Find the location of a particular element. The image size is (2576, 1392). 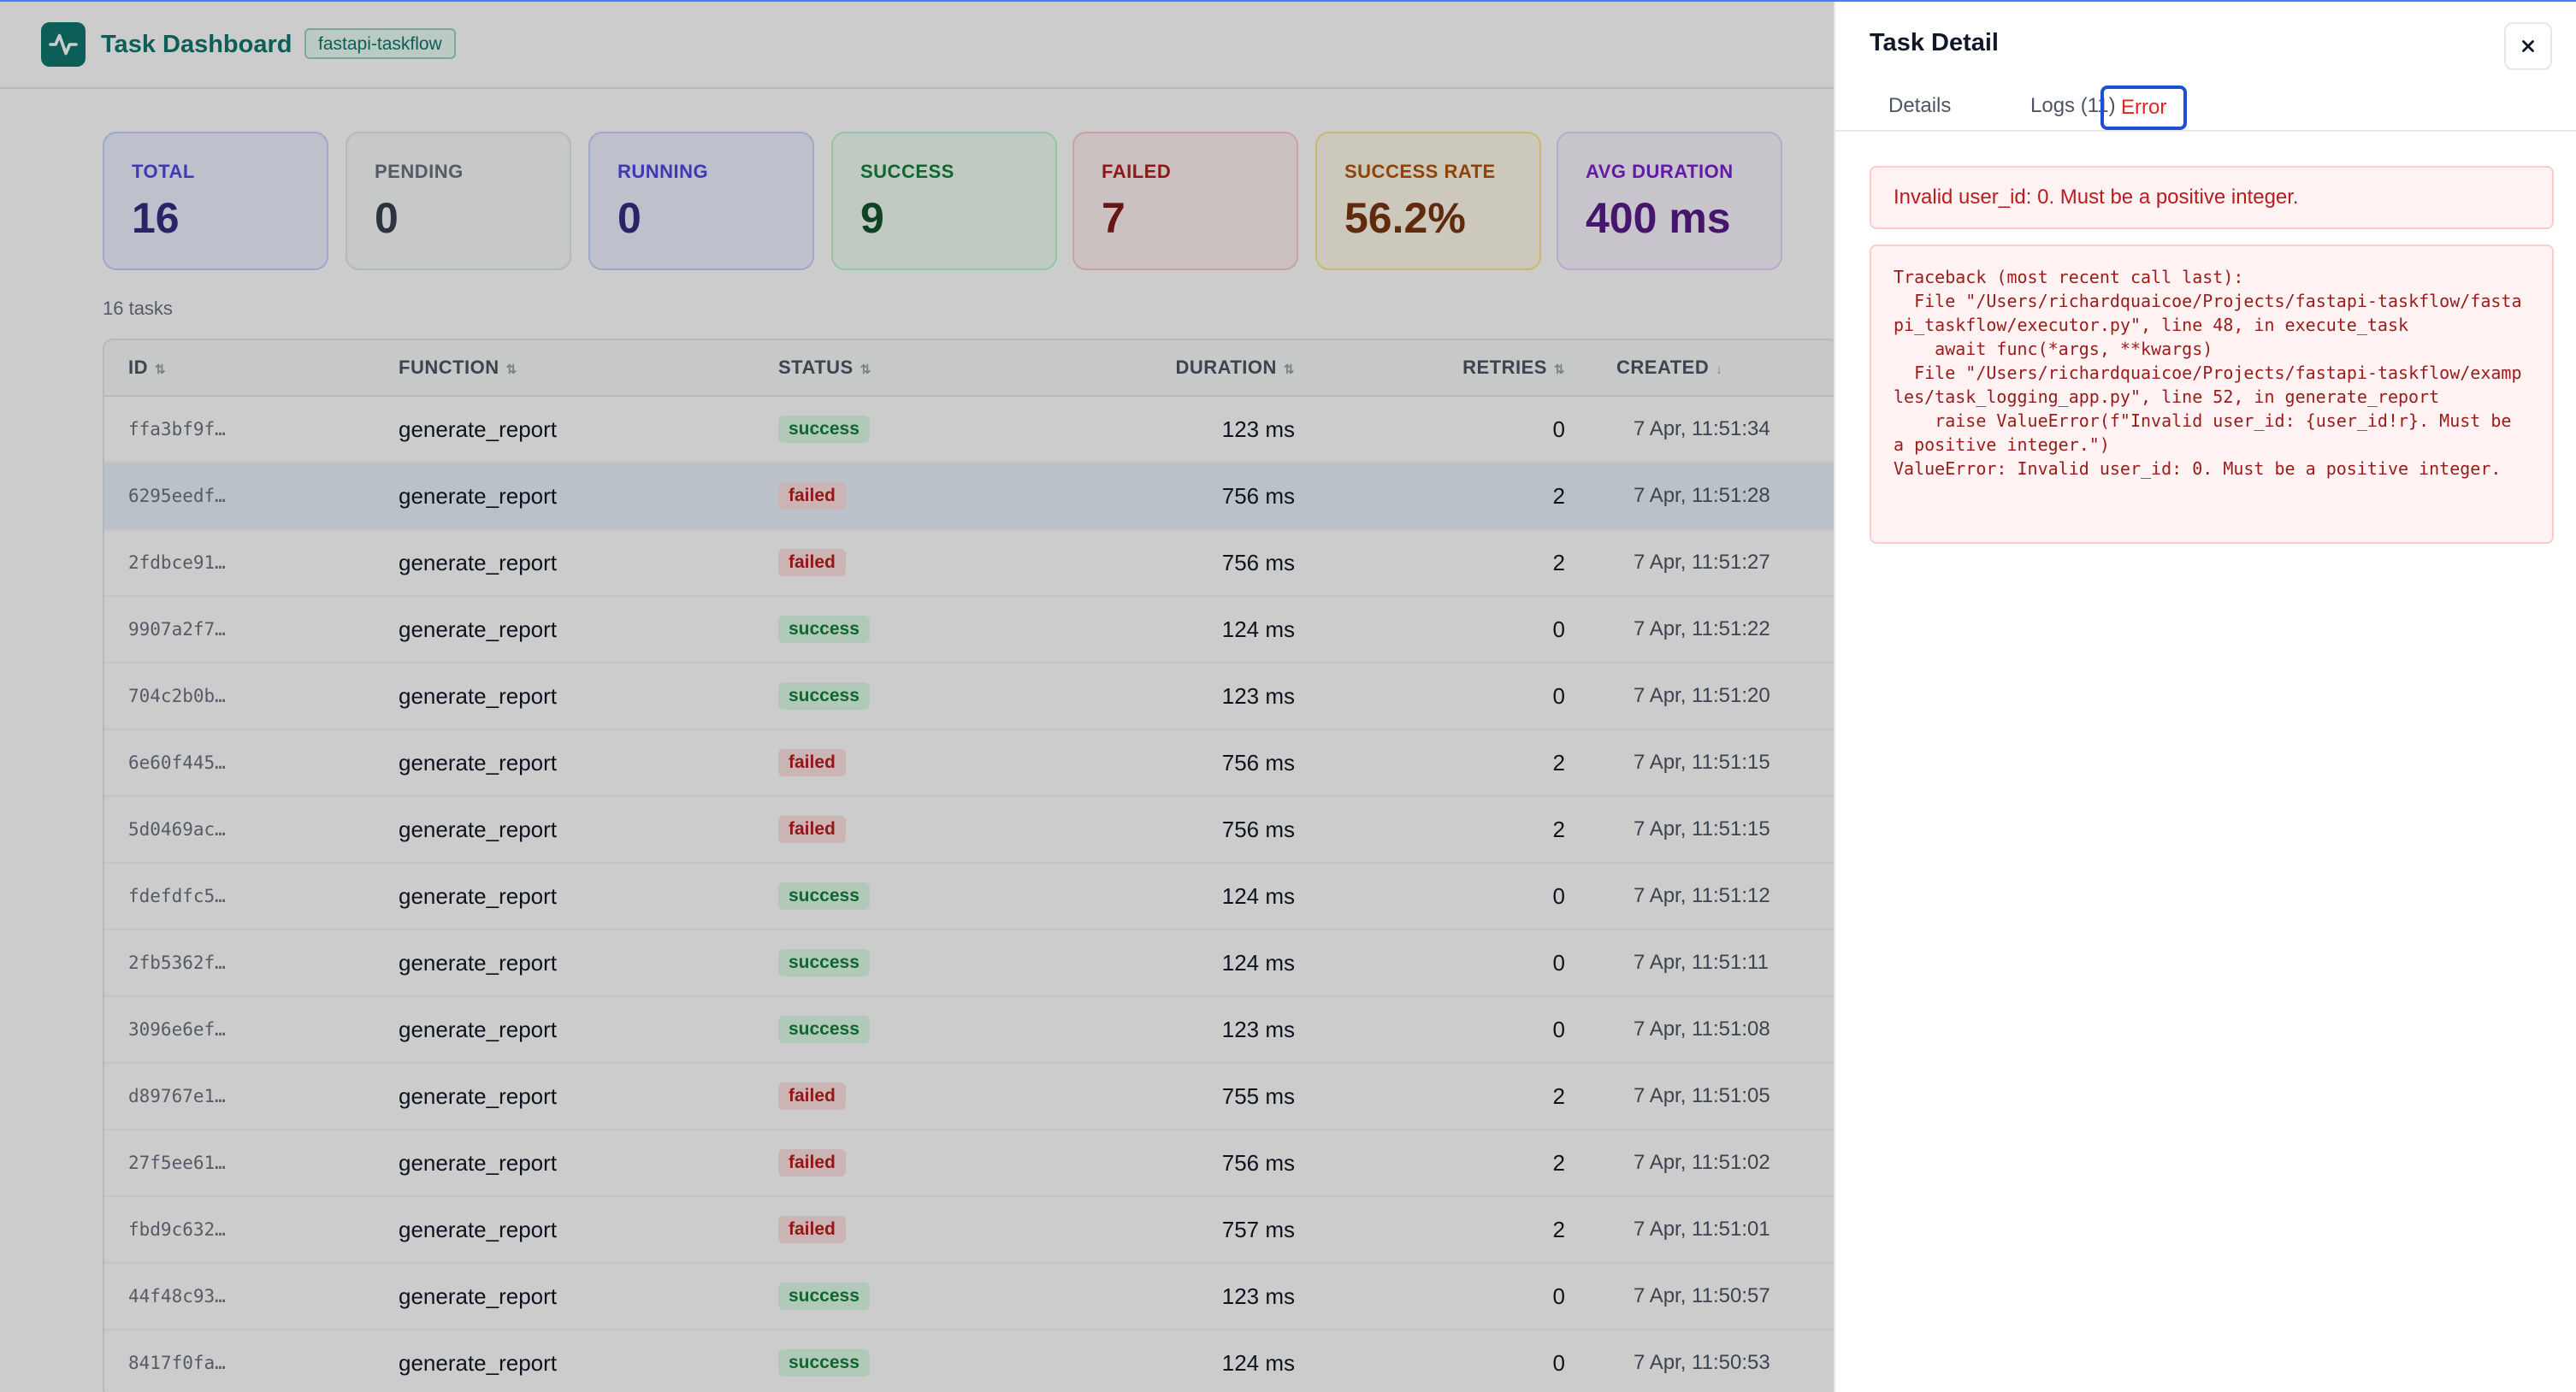

task-created: 7 Apr, 11:51:15 is located at coordinates (1702, 829).